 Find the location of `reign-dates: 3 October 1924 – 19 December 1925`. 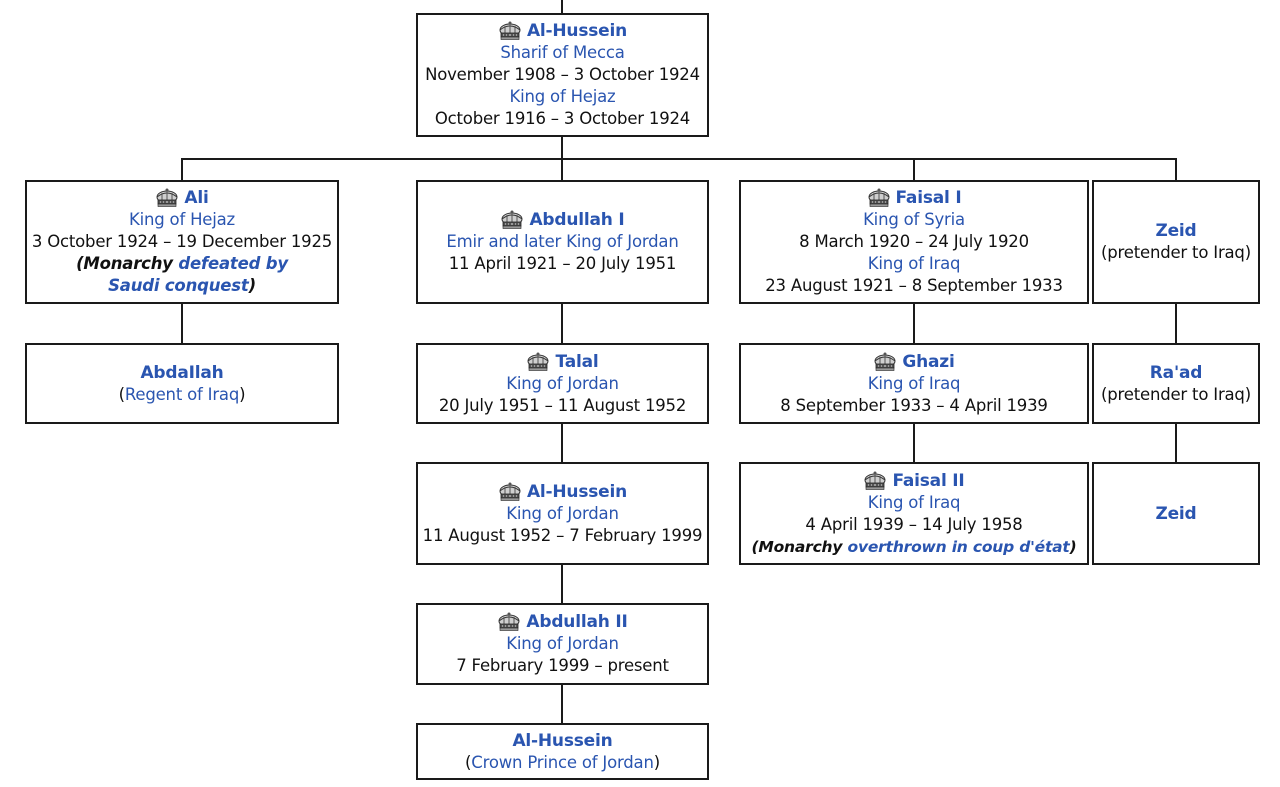

reign-dates: 3 October 1924 – 19 December 1925 is located at coordinates (182, 241).